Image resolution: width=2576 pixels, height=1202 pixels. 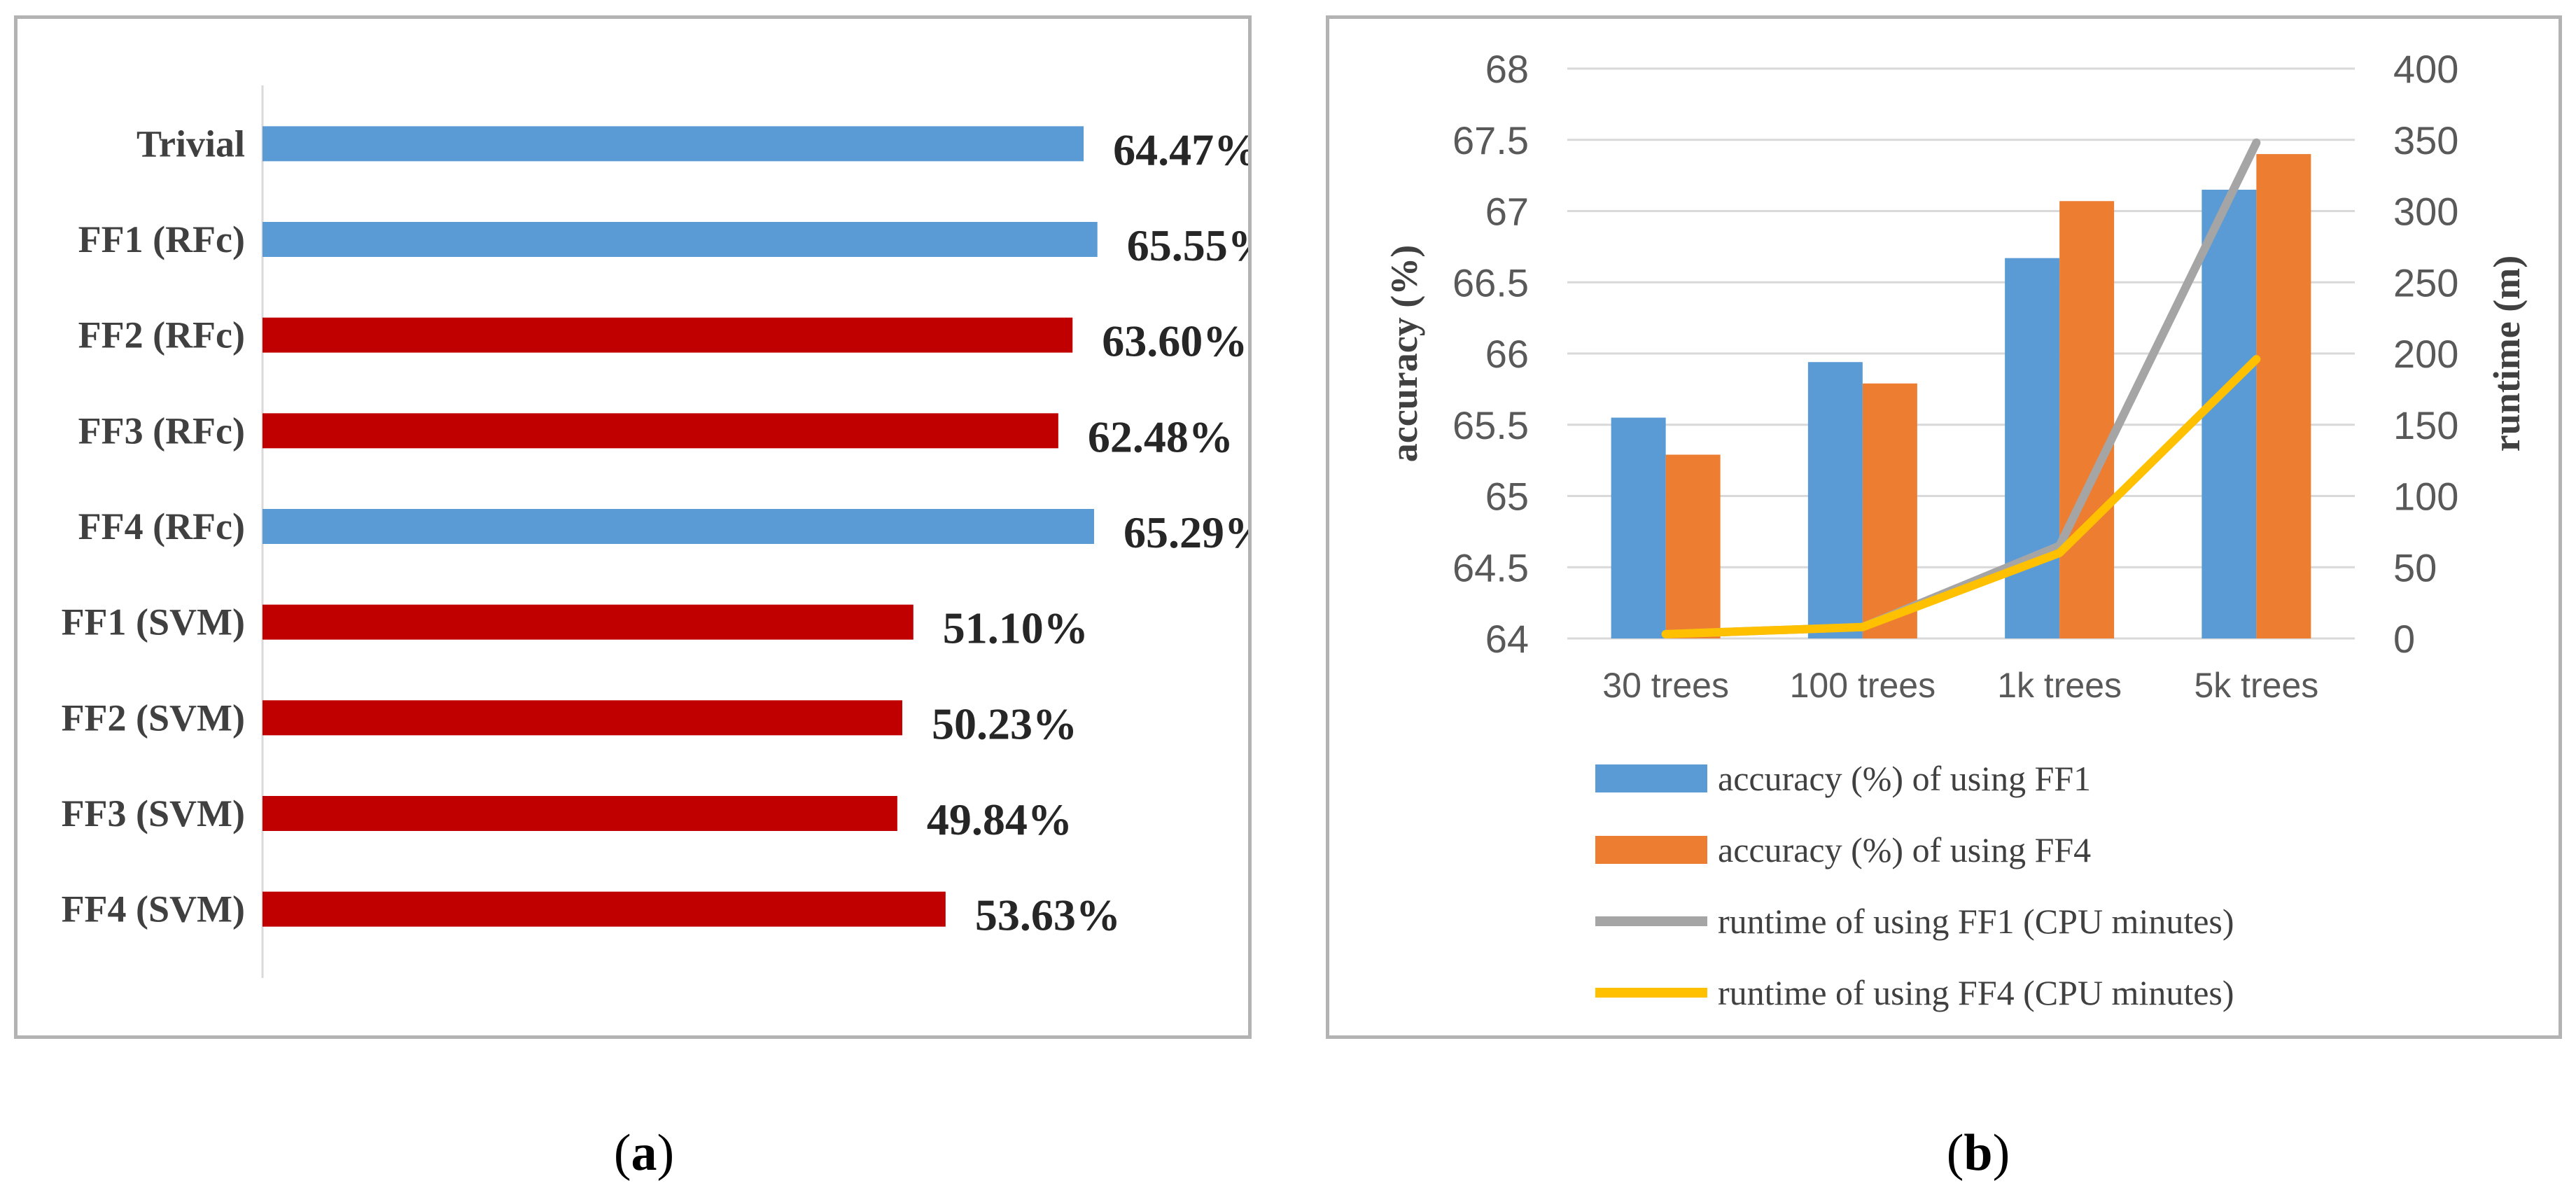 I want to click on b-y2tick-label: 50, so click(x=2415, y=567).